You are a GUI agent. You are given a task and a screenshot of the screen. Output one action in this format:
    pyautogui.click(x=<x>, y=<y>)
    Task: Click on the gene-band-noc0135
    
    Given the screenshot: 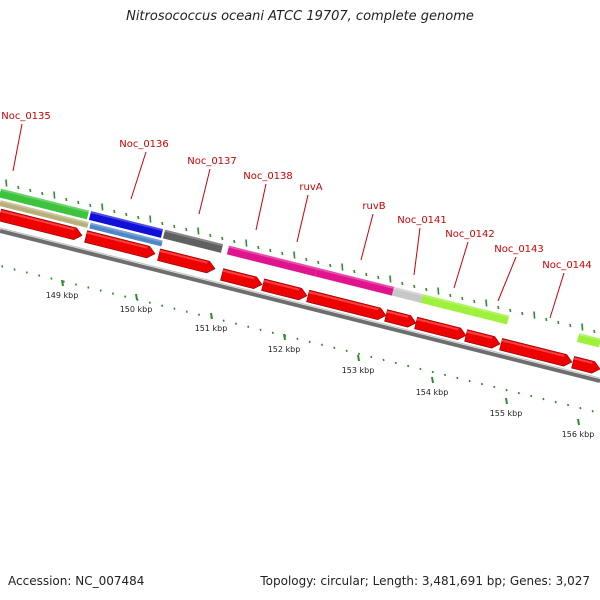 What is the action you would take?
    pyautogui.click(x=45, y=204)
    